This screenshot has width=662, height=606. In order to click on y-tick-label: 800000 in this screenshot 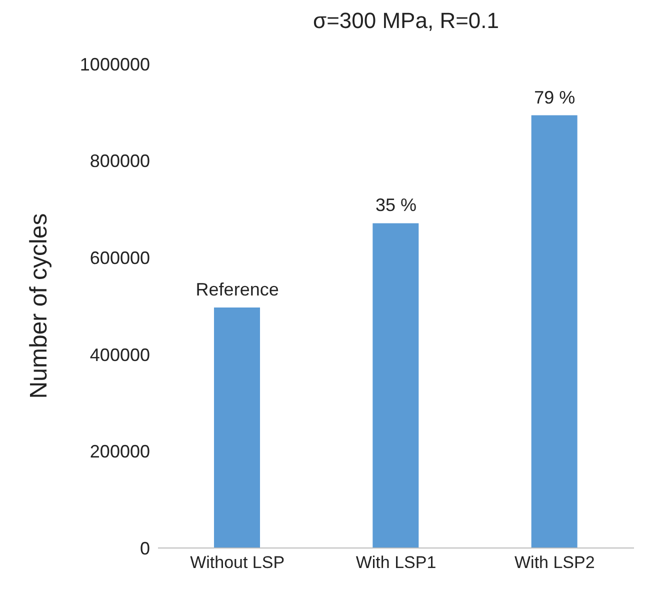, I will do `click(120, 161)`.